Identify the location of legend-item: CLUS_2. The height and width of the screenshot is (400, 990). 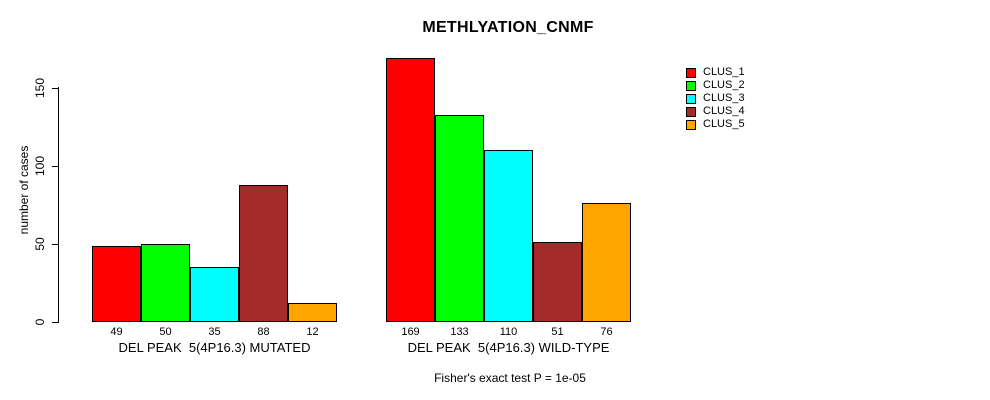
(715, 85).